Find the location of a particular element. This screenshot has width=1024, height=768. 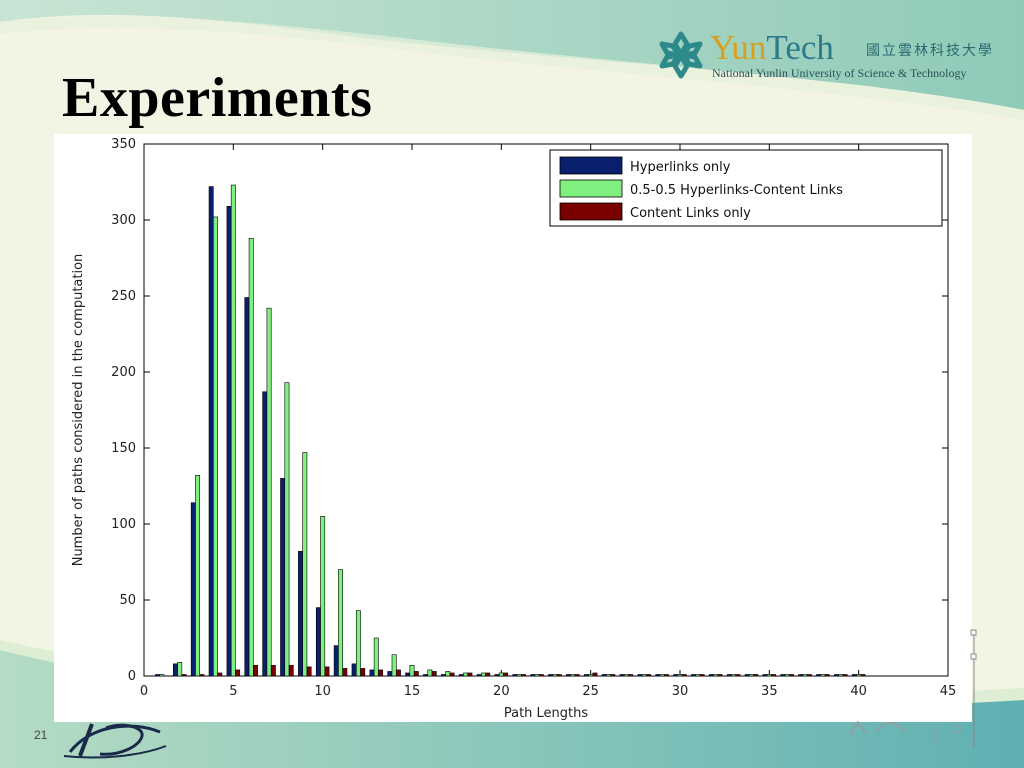

slide-title: Experiments is located at coordinates (217, 98).